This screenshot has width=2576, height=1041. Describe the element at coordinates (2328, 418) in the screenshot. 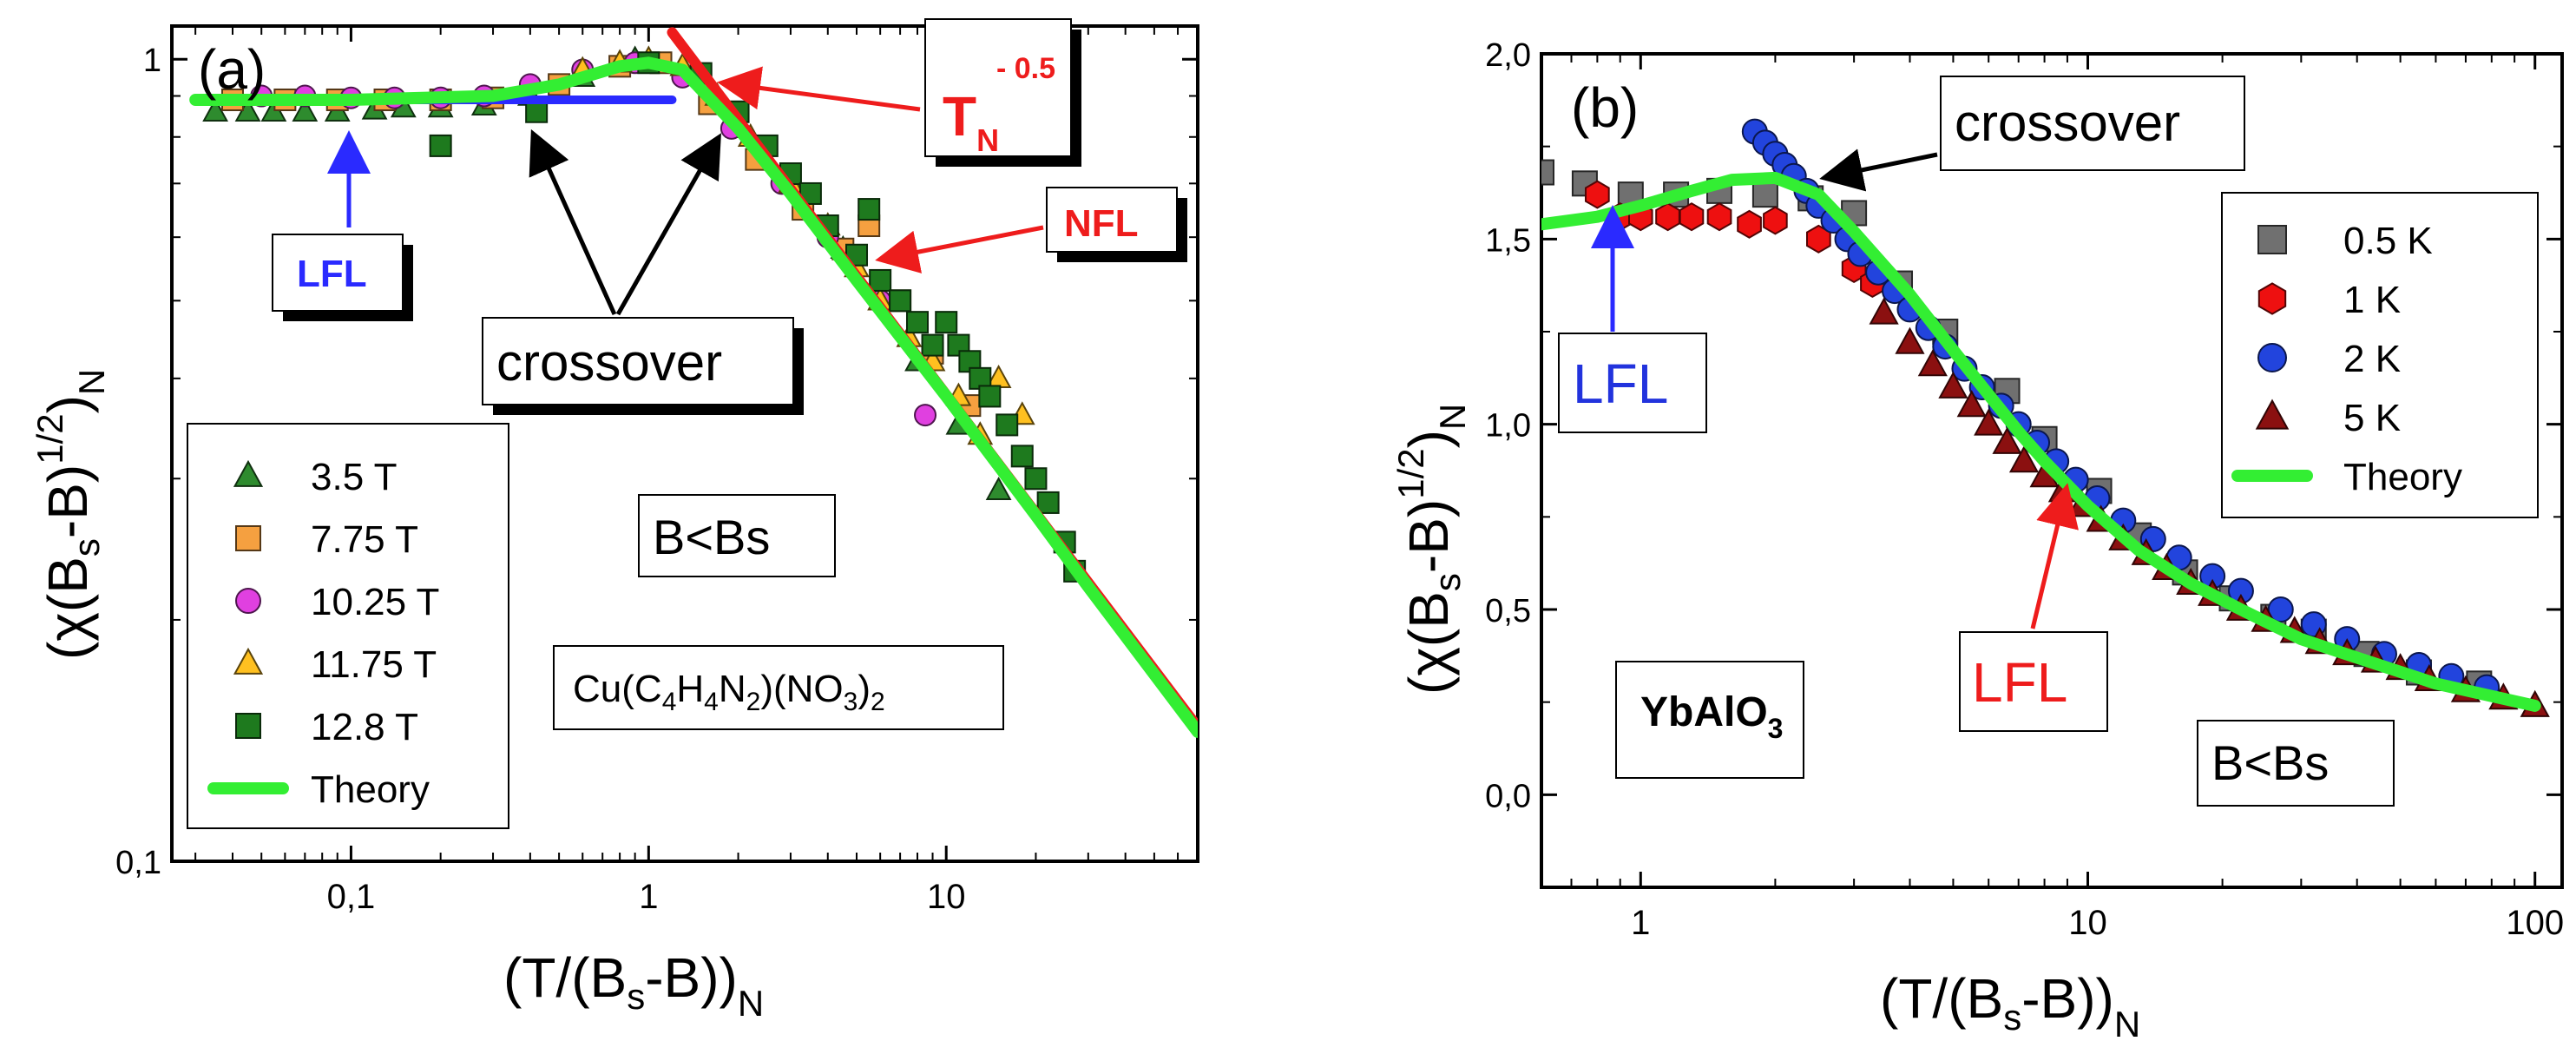

I see `legend-entry: 5 K` at that location.